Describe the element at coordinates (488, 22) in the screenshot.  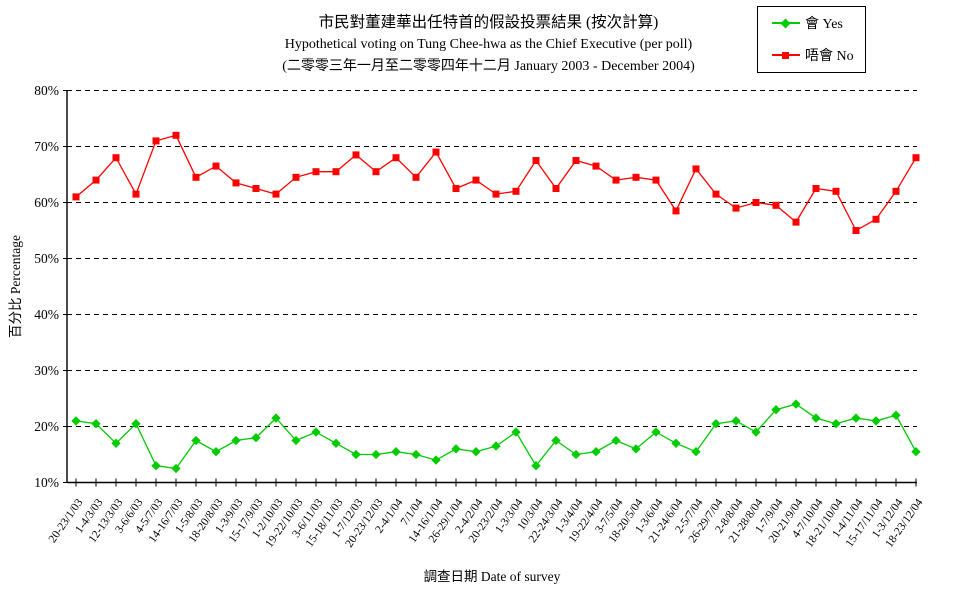
I see `chart-title-chinese: 市民對董建華出任特首的假設投票結果 (按次計算)` at that location.